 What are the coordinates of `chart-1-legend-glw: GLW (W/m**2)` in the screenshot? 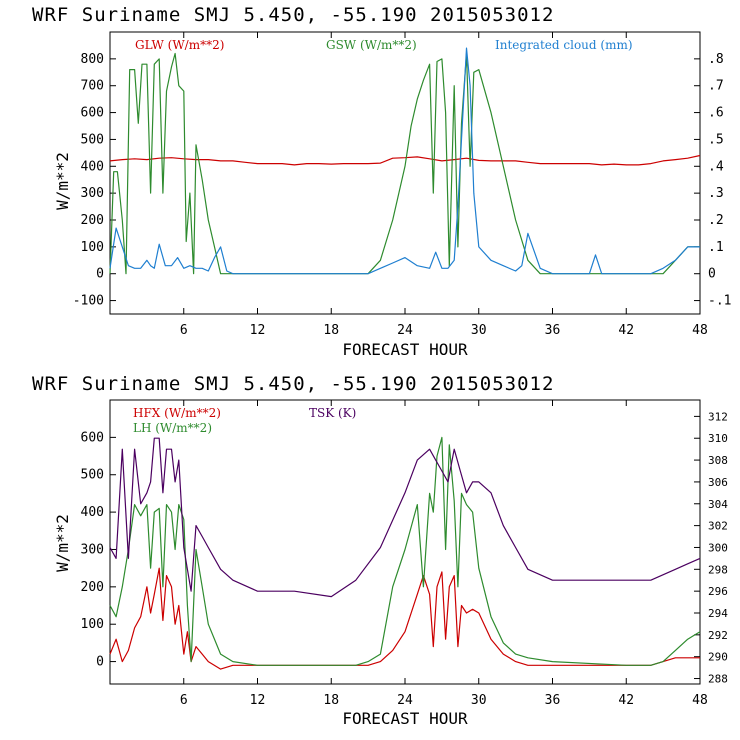 It's located at (179, 45).